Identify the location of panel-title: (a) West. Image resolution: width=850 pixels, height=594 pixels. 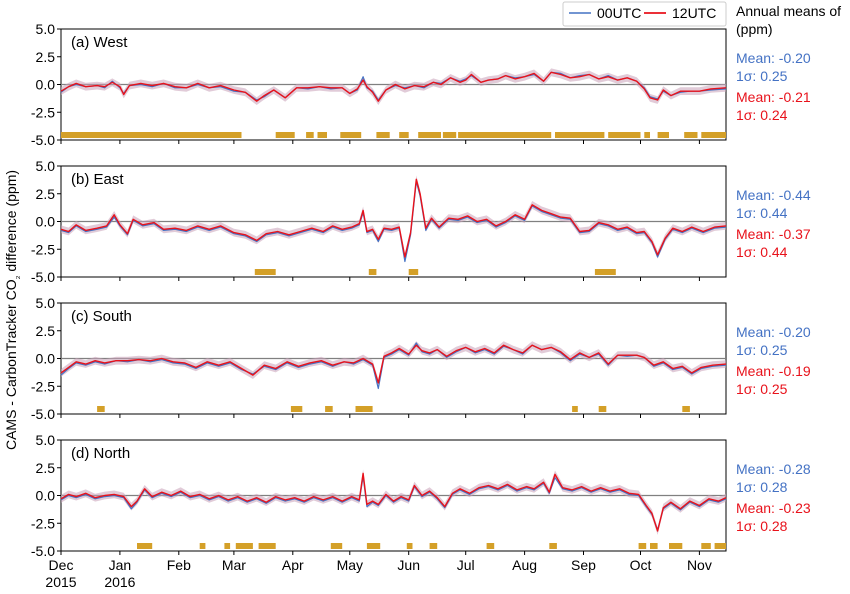
(99, 42).